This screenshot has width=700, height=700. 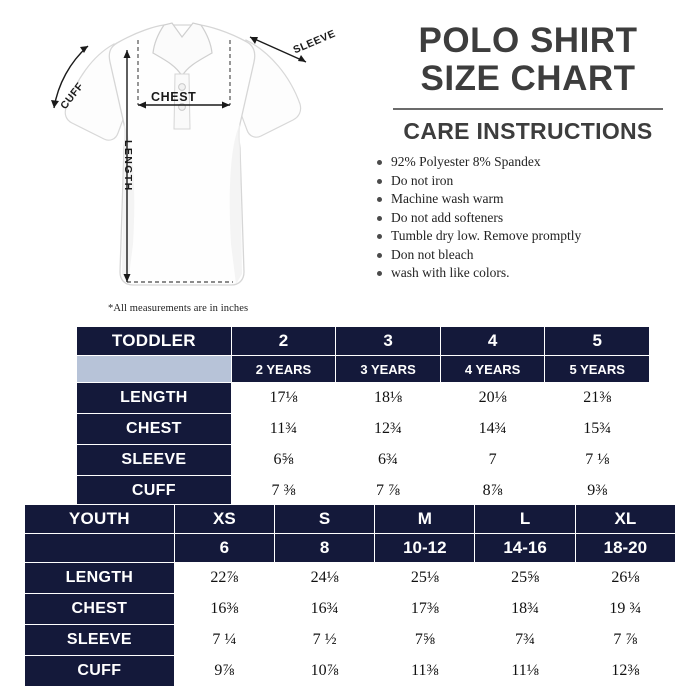 What do you see at coordinates (283, 491) in the screenshot?
I see `table-cell: 7 ⅜` at bounding box center [283, 491].